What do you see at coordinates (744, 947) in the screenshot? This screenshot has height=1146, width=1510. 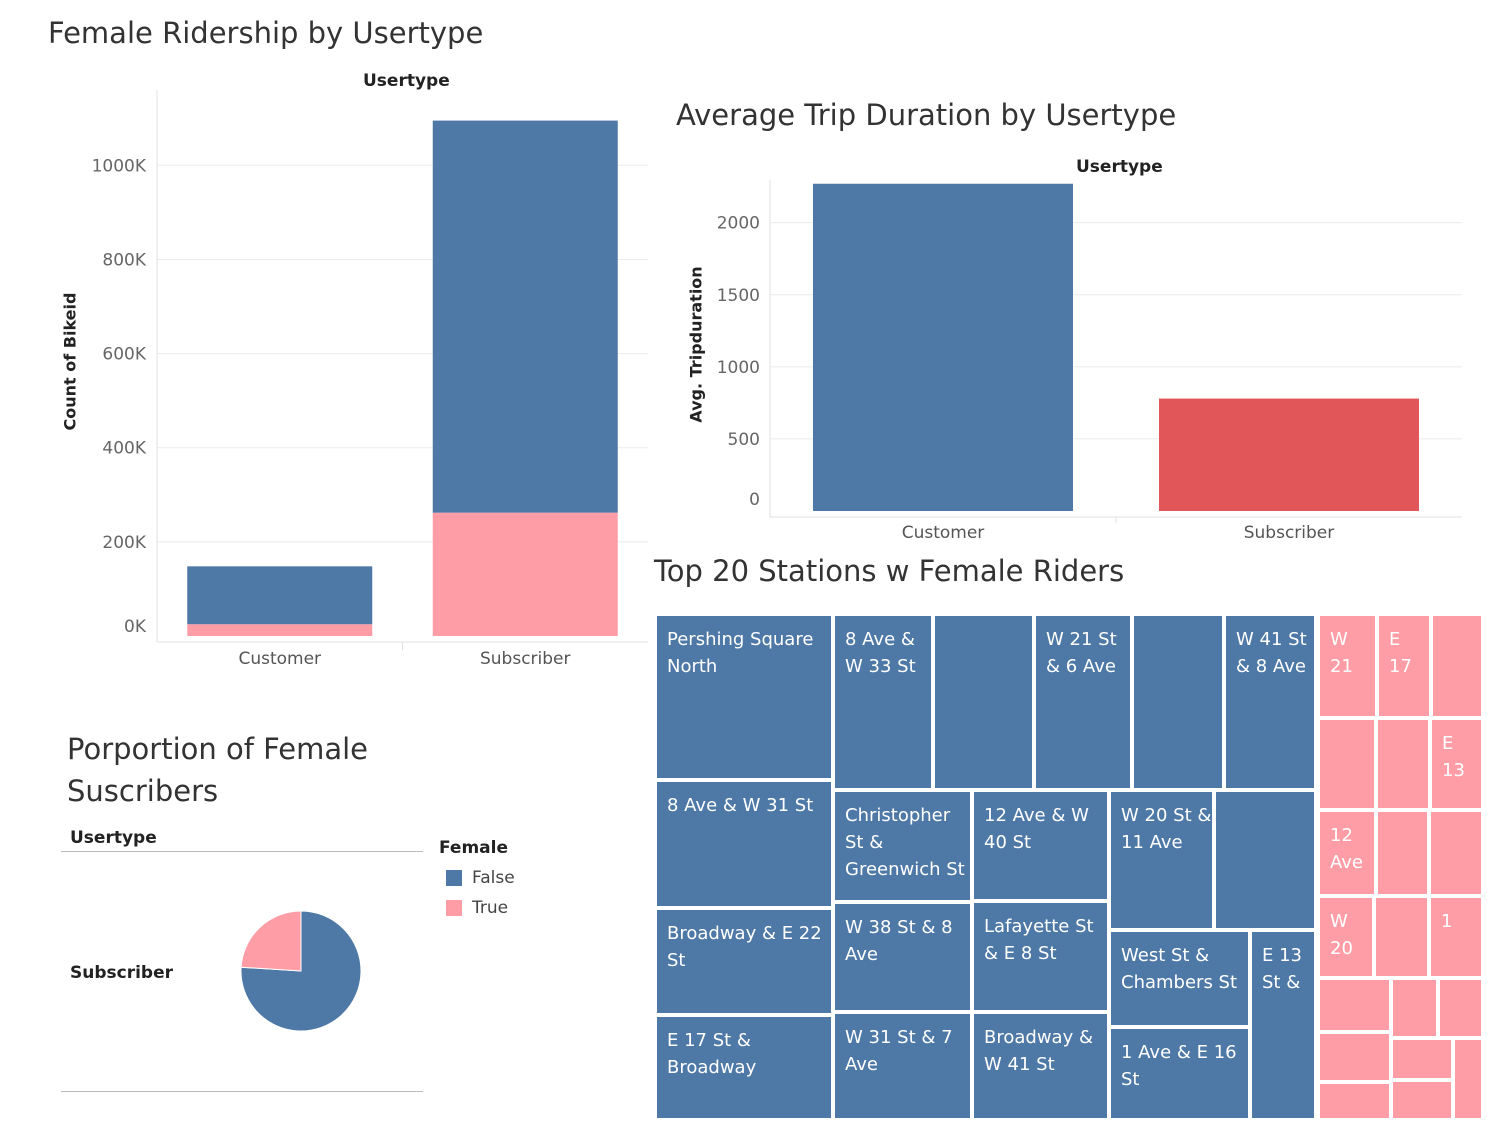 I see `treemap-cell-label: Broadway & E 22 St` at bounding box center [744, 947].